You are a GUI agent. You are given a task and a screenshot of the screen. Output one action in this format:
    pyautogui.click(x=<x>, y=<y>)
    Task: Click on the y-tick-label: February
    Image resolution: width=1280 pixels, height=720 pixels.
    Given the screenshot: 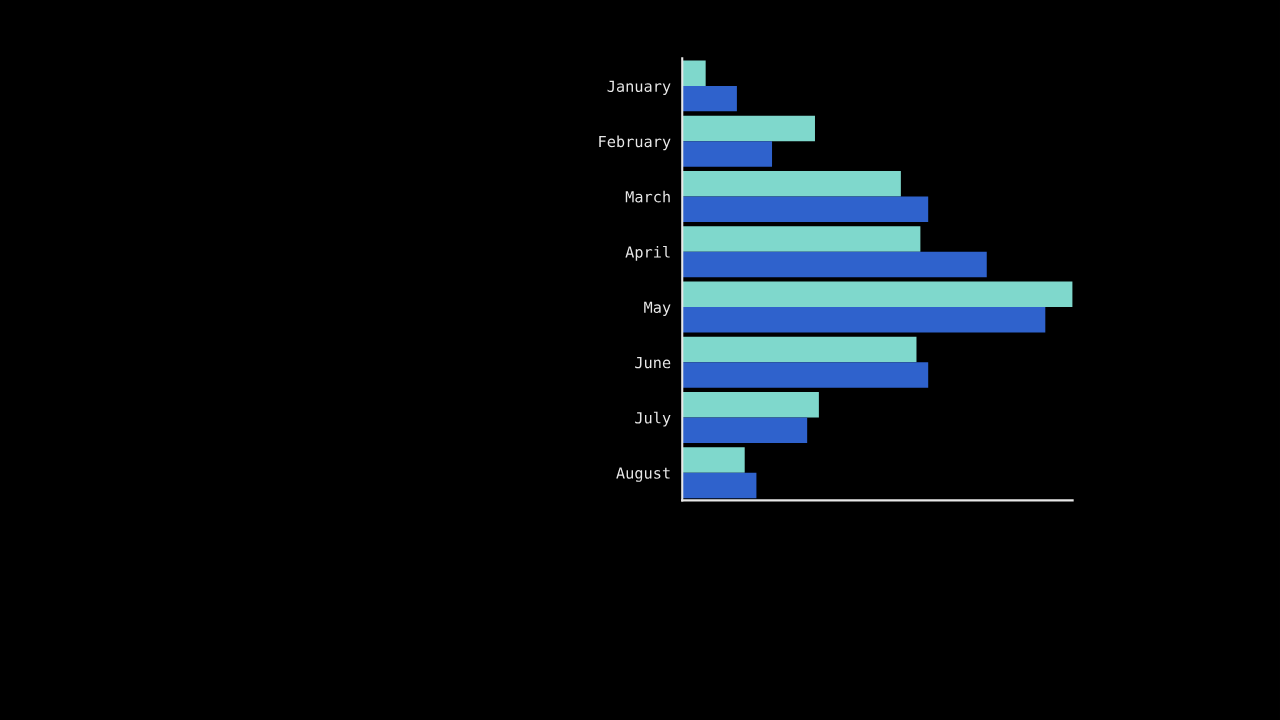 What is the action you would take?
    pyautogui.click(x=635, y=143)
    